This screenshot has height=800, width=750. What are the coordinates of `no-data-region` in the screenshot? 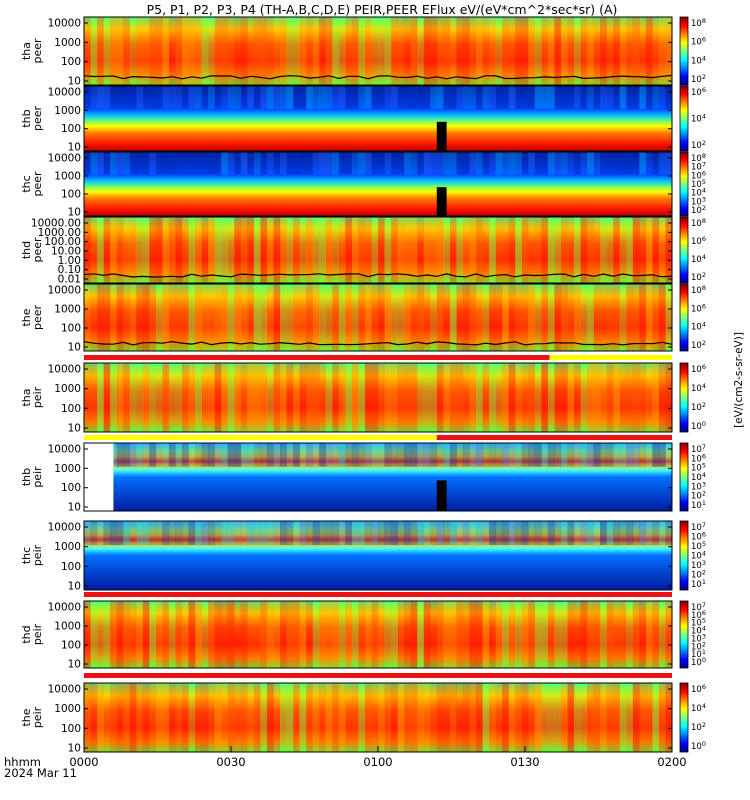 It's located at (99, 477).